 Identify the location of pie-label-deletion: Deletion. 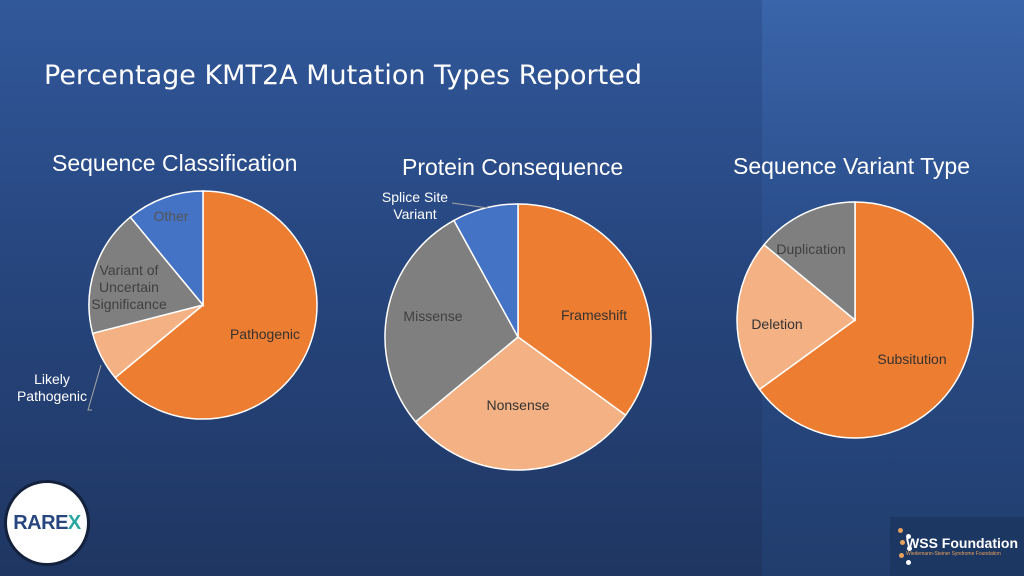
(776, 324).